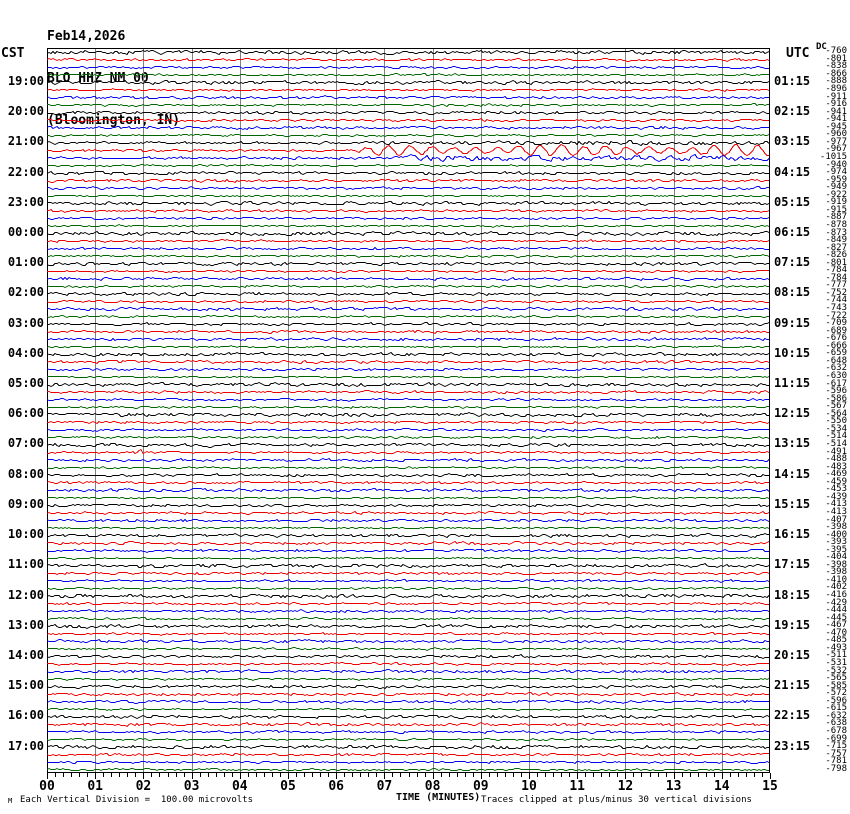 The image size is (850, 814). Describe the element at coordinates (836, 579) in the screenshot. I see `dc-offset-value: -410` at that location.